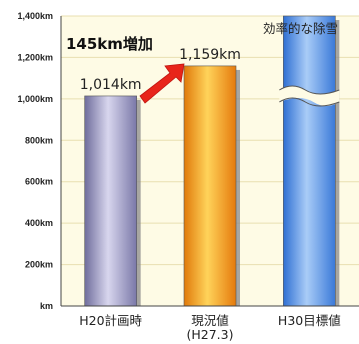 This screenshot has height=344, width=359. What do you see at coordinates (39, 223) in the screenshot?
I see `y-tick-label: 400km` at bounding box center [39, 223].